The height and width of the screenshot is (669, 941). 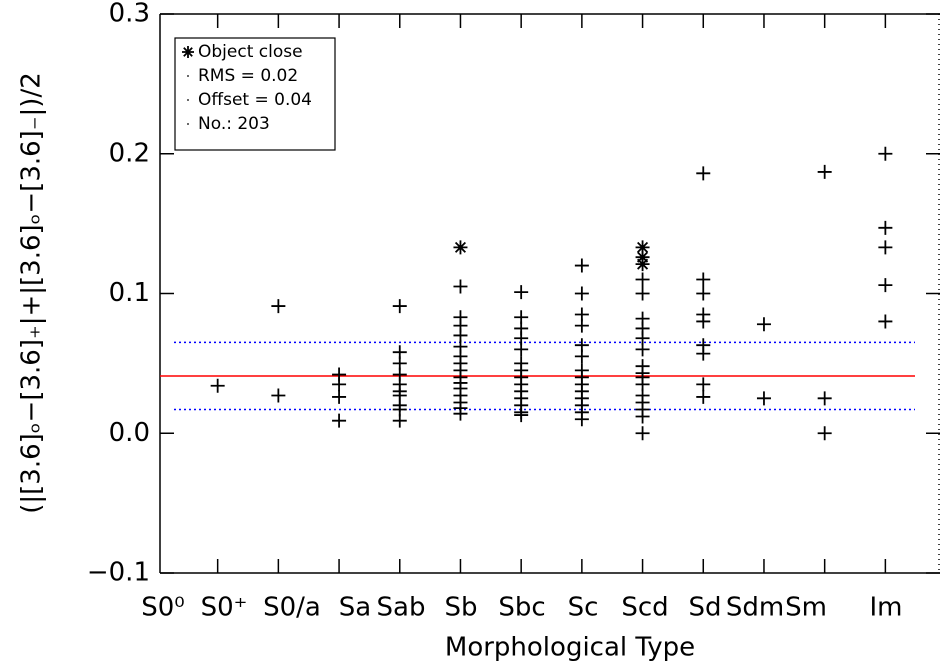 I want to click on x-tick-label: Sbc, so click(x=521, y=608).